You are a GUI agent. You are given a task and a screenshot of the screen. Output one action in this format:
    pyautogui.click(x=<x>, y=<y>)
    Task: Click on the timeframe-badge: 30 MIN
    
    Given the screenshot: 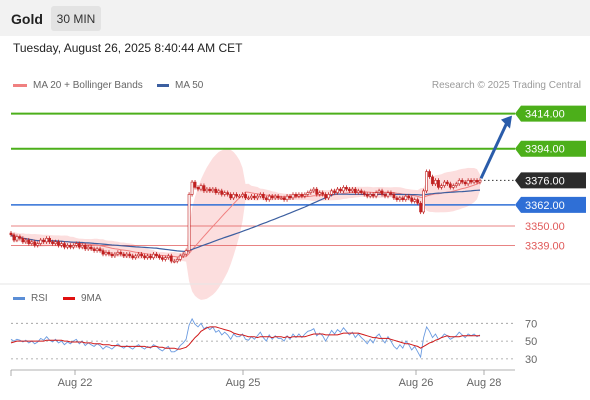 What is the action you would take?
    pyautogui.click(x=76, y=18)
    